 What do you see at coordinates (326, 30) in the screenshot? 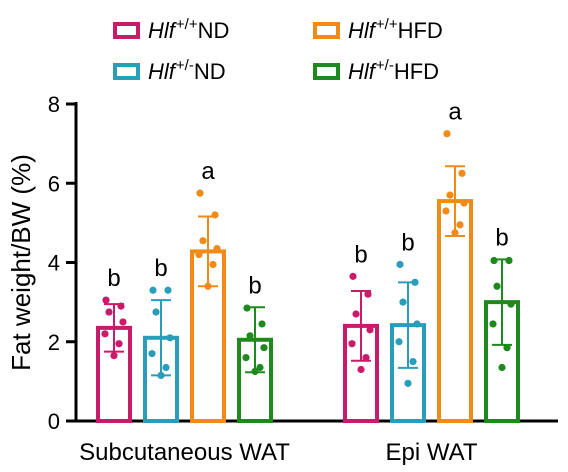
I see `legend-swatch-wt-hfd` at bounding box center [326, 30].